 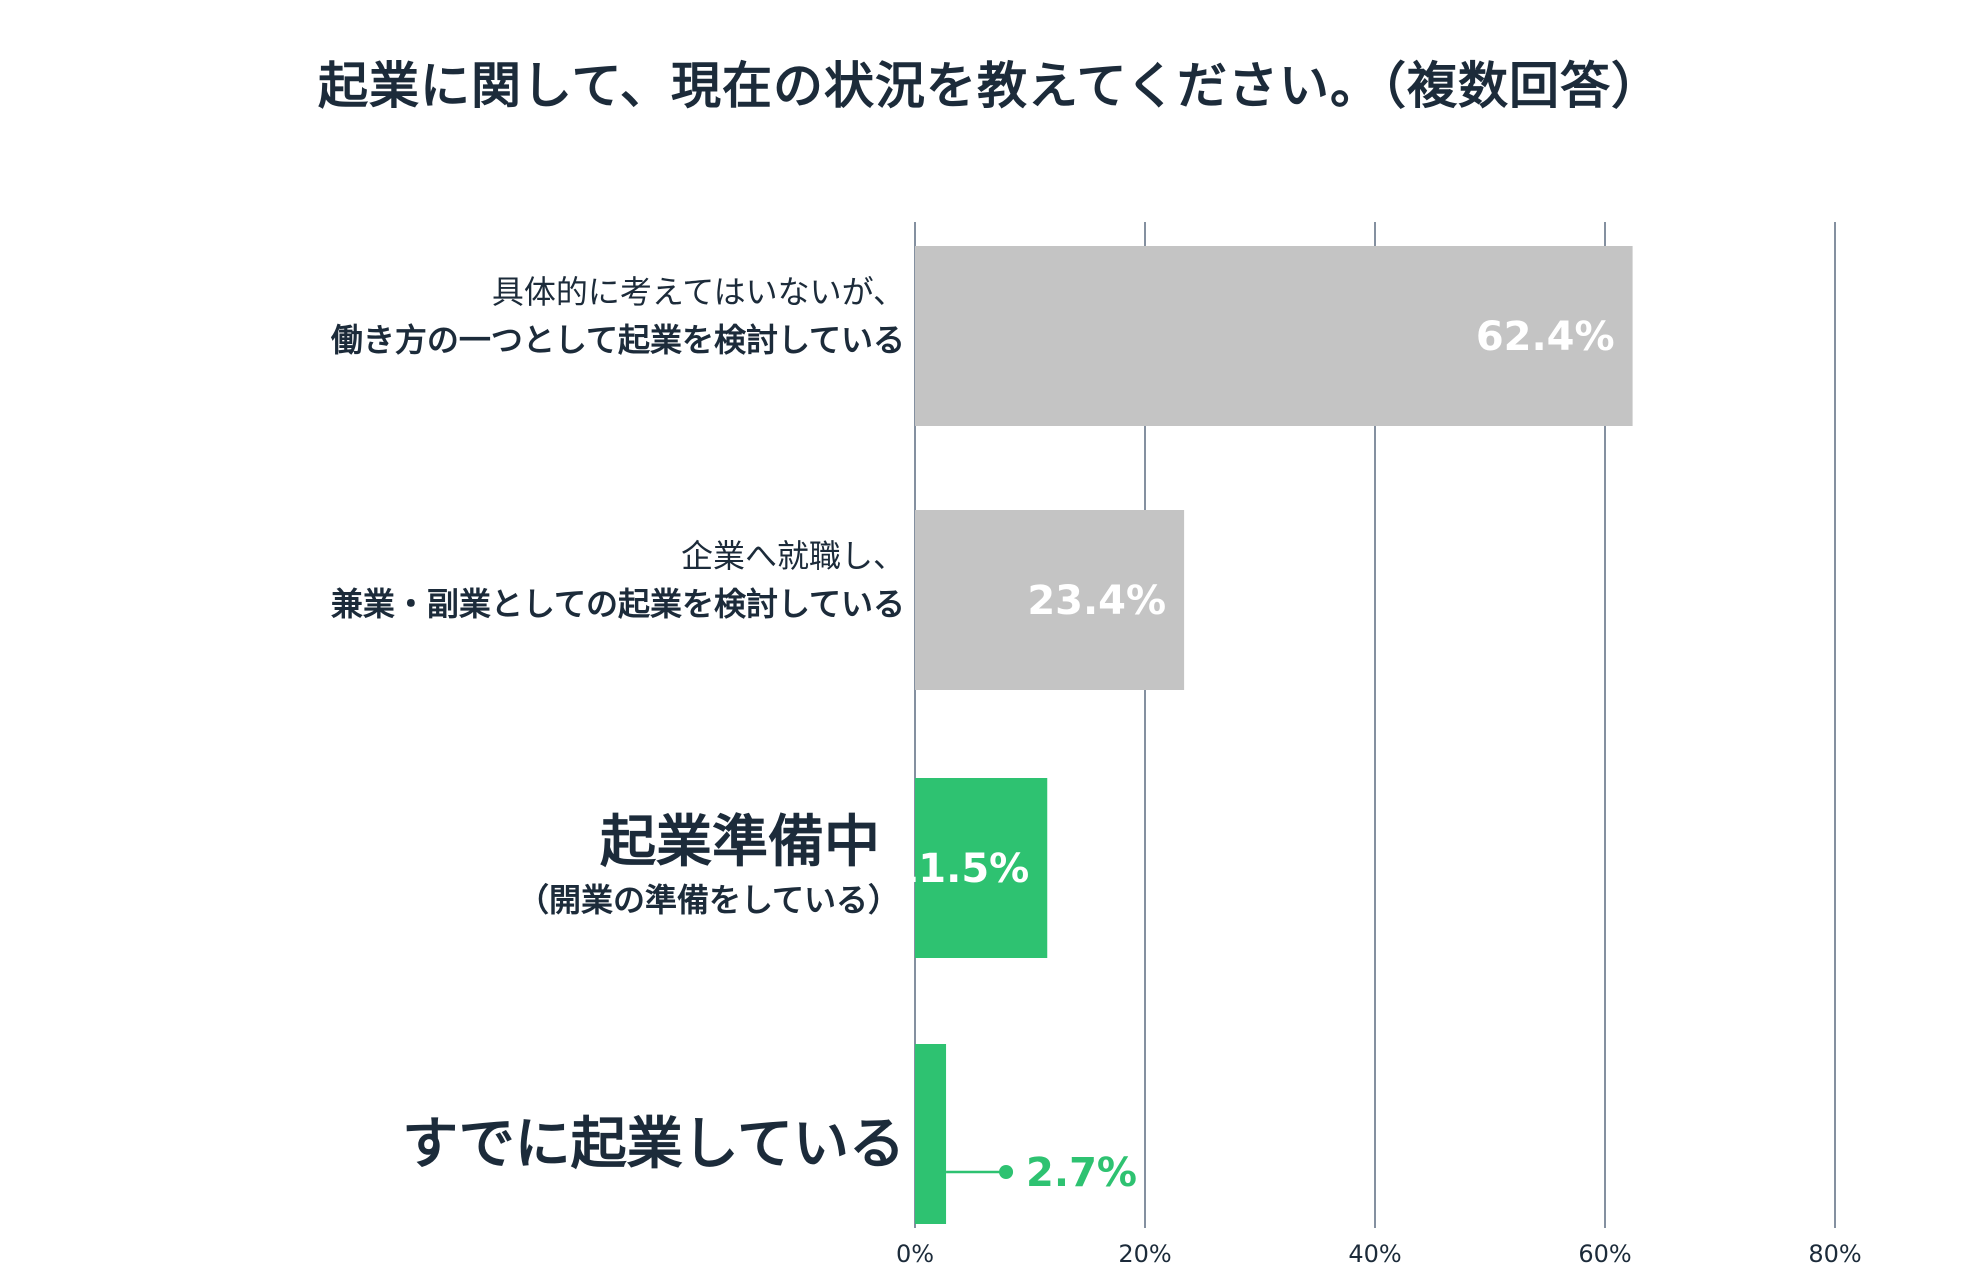 What do you see at coordinates (1604, 1254) in the screenshot?
I see `x-tick-label-60: 60%` at bounding box center [1604, 1254].